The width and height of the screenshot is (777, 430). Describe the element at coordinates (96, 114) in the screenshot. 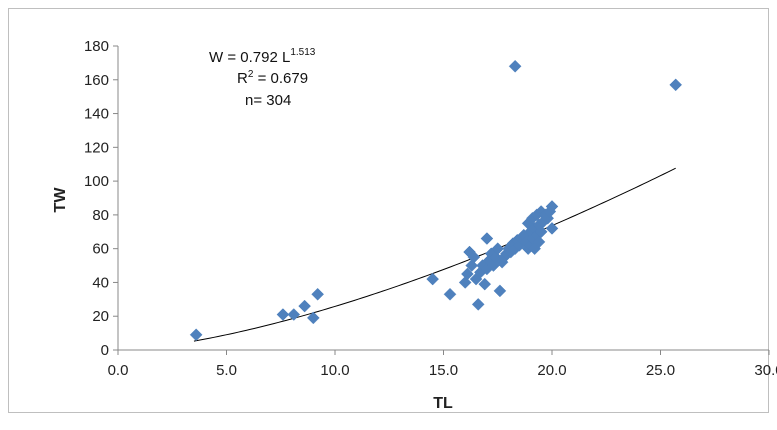

I see `y-tick-label: 140` at that location.